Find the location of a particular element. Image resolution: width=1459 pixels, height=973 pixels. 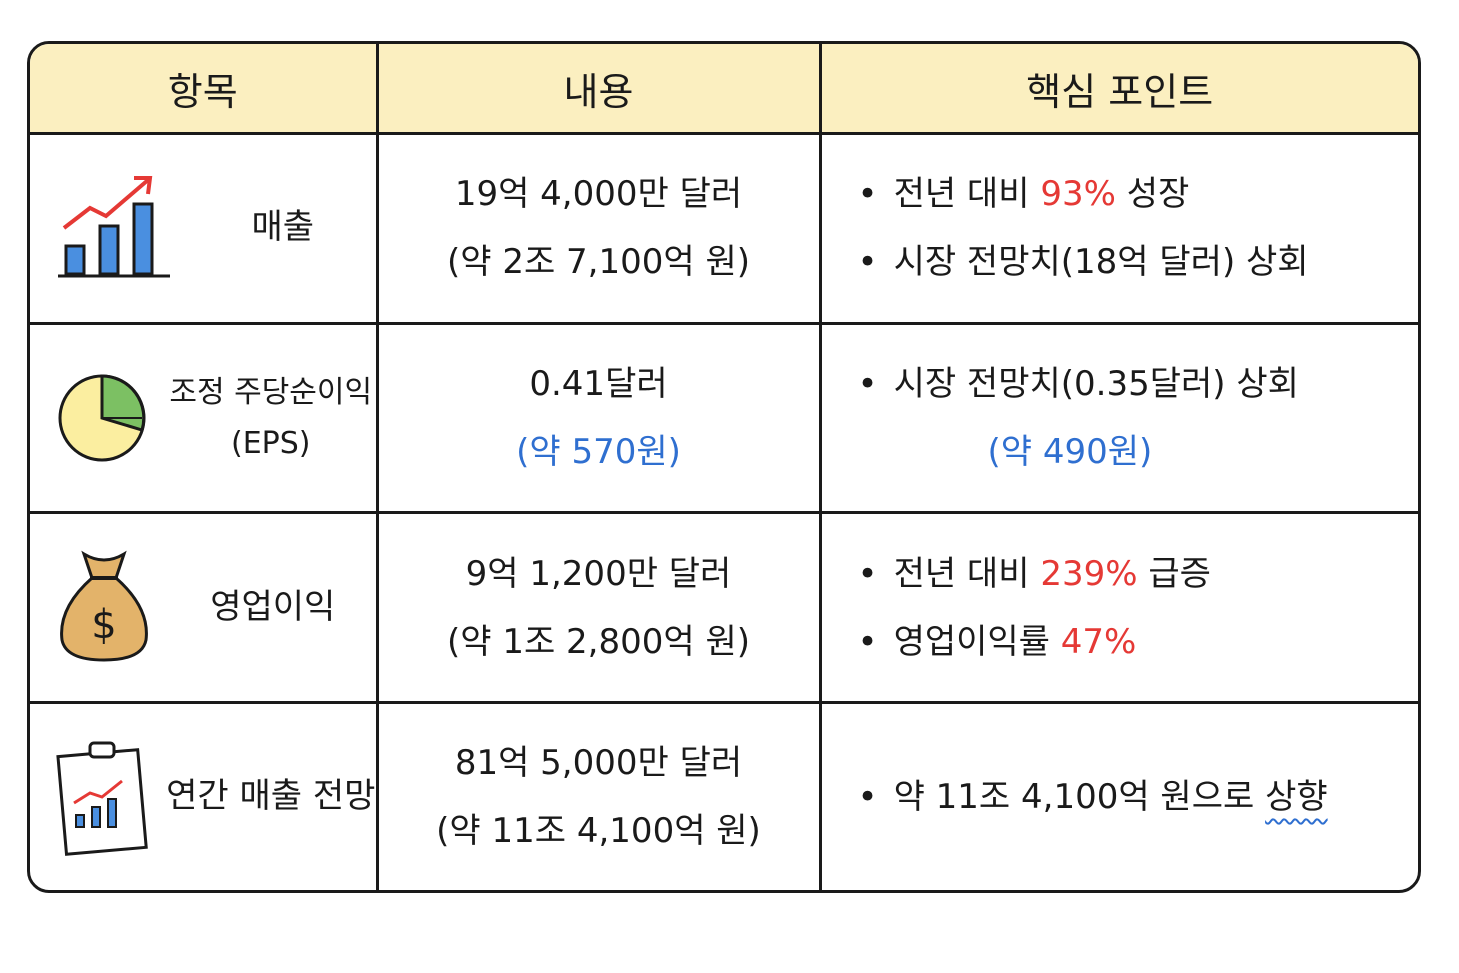

item-wrap: $ 영업이익 is located at coordinates (203, 608).